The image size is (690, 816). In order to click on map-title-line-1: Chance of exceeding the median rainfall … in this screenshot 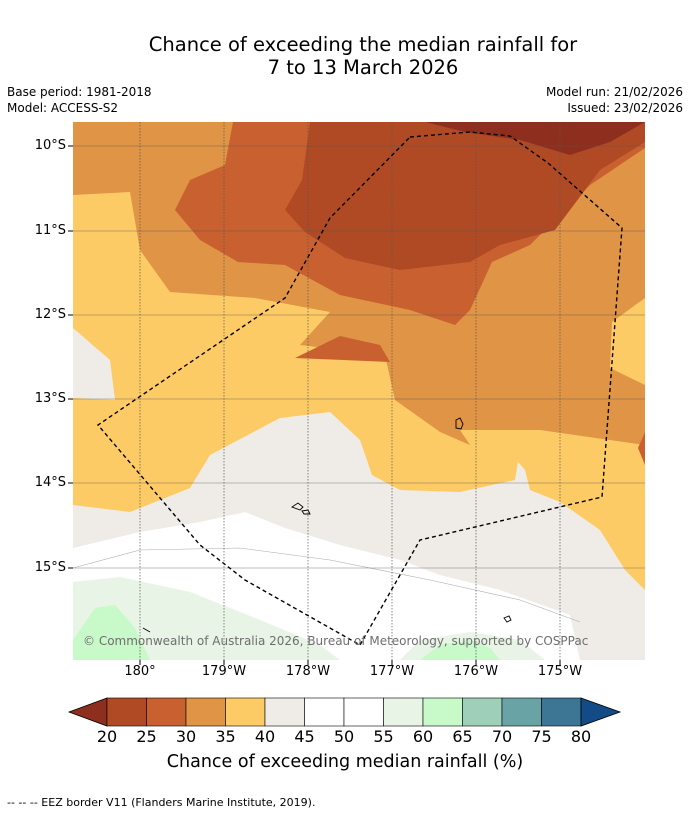, I will do `click(363, 44)`.